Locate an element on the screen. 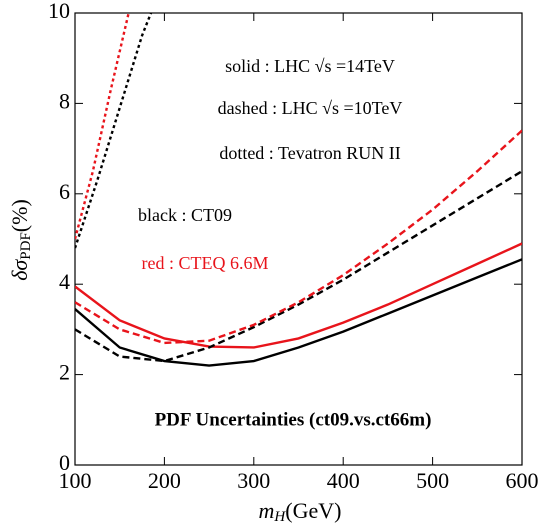  x-tick-label: 100 is located at coordinates (75, 480).